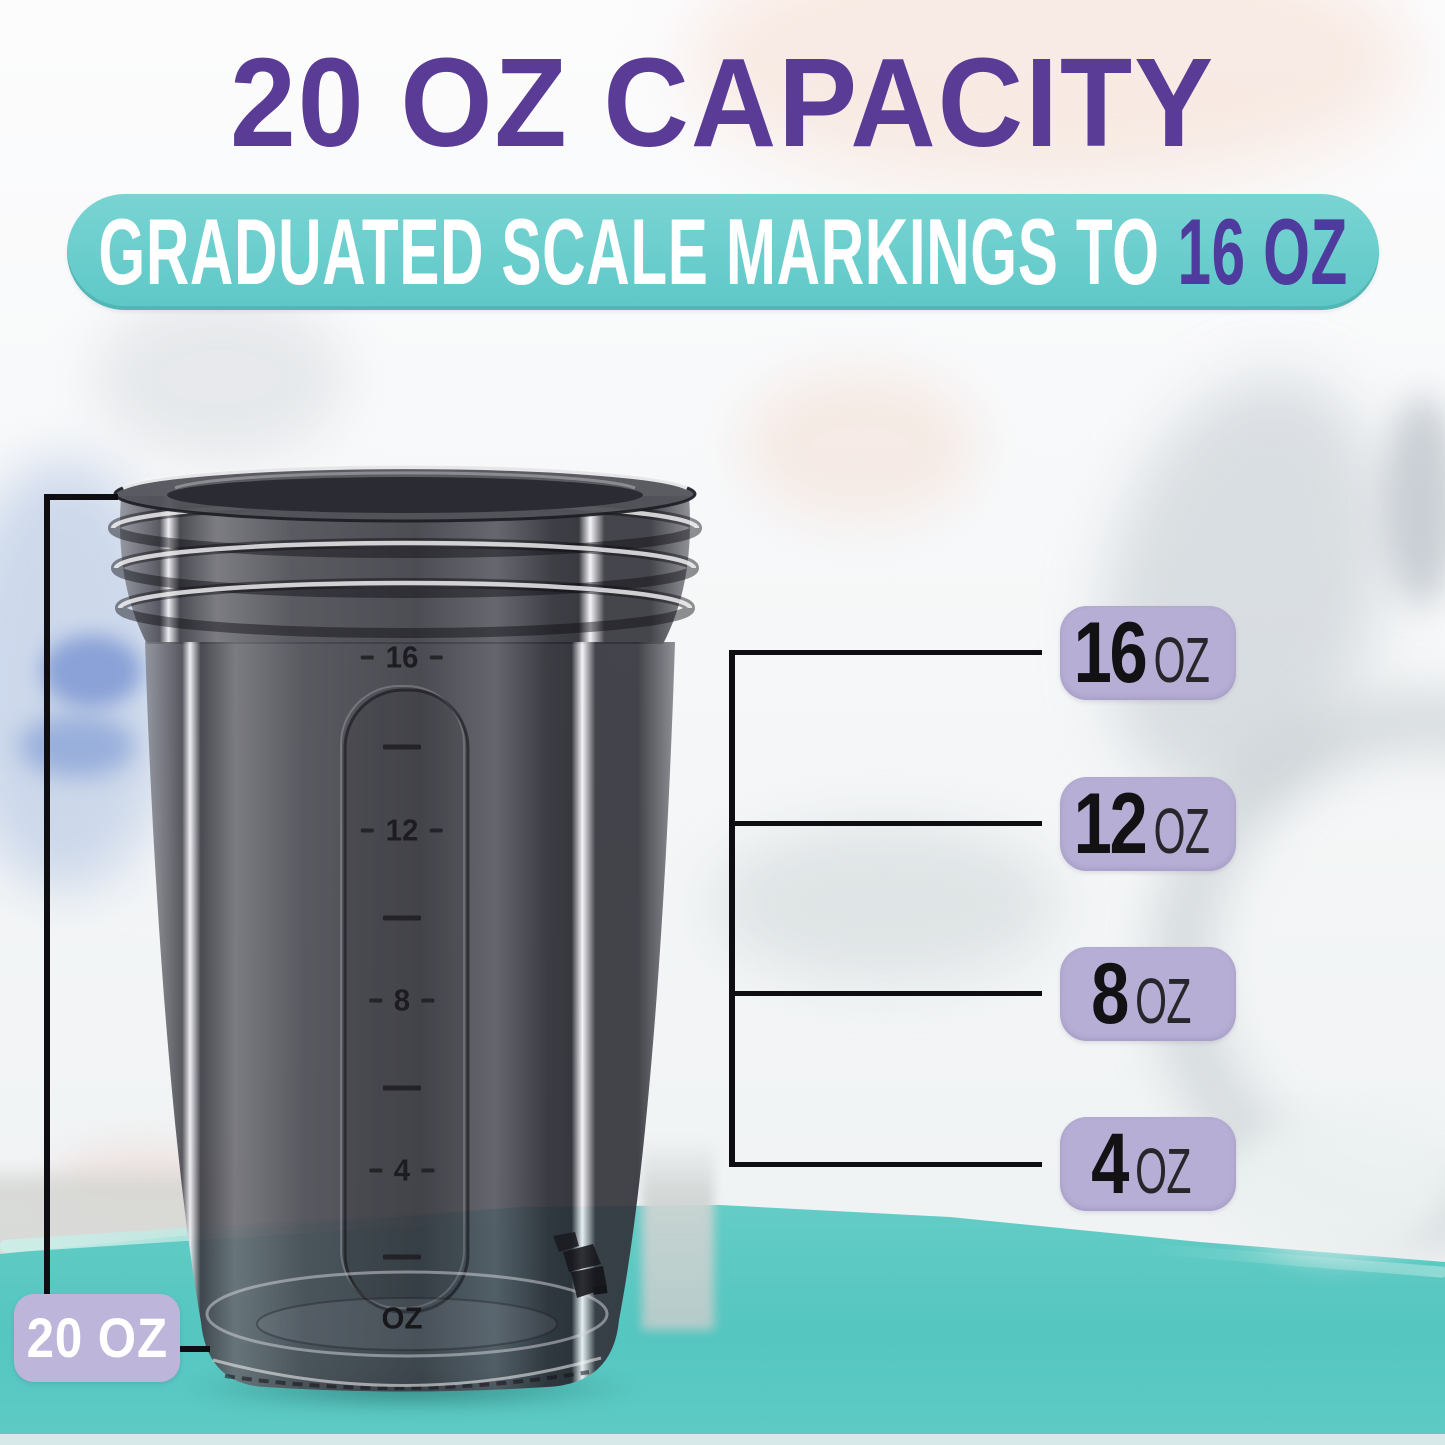 The height and width of the screenshot is (1445, 1445). Describe the element at coordinates (1262, 251) in the screenshot. I see `banner-highlight: 16 OZ` at that location.